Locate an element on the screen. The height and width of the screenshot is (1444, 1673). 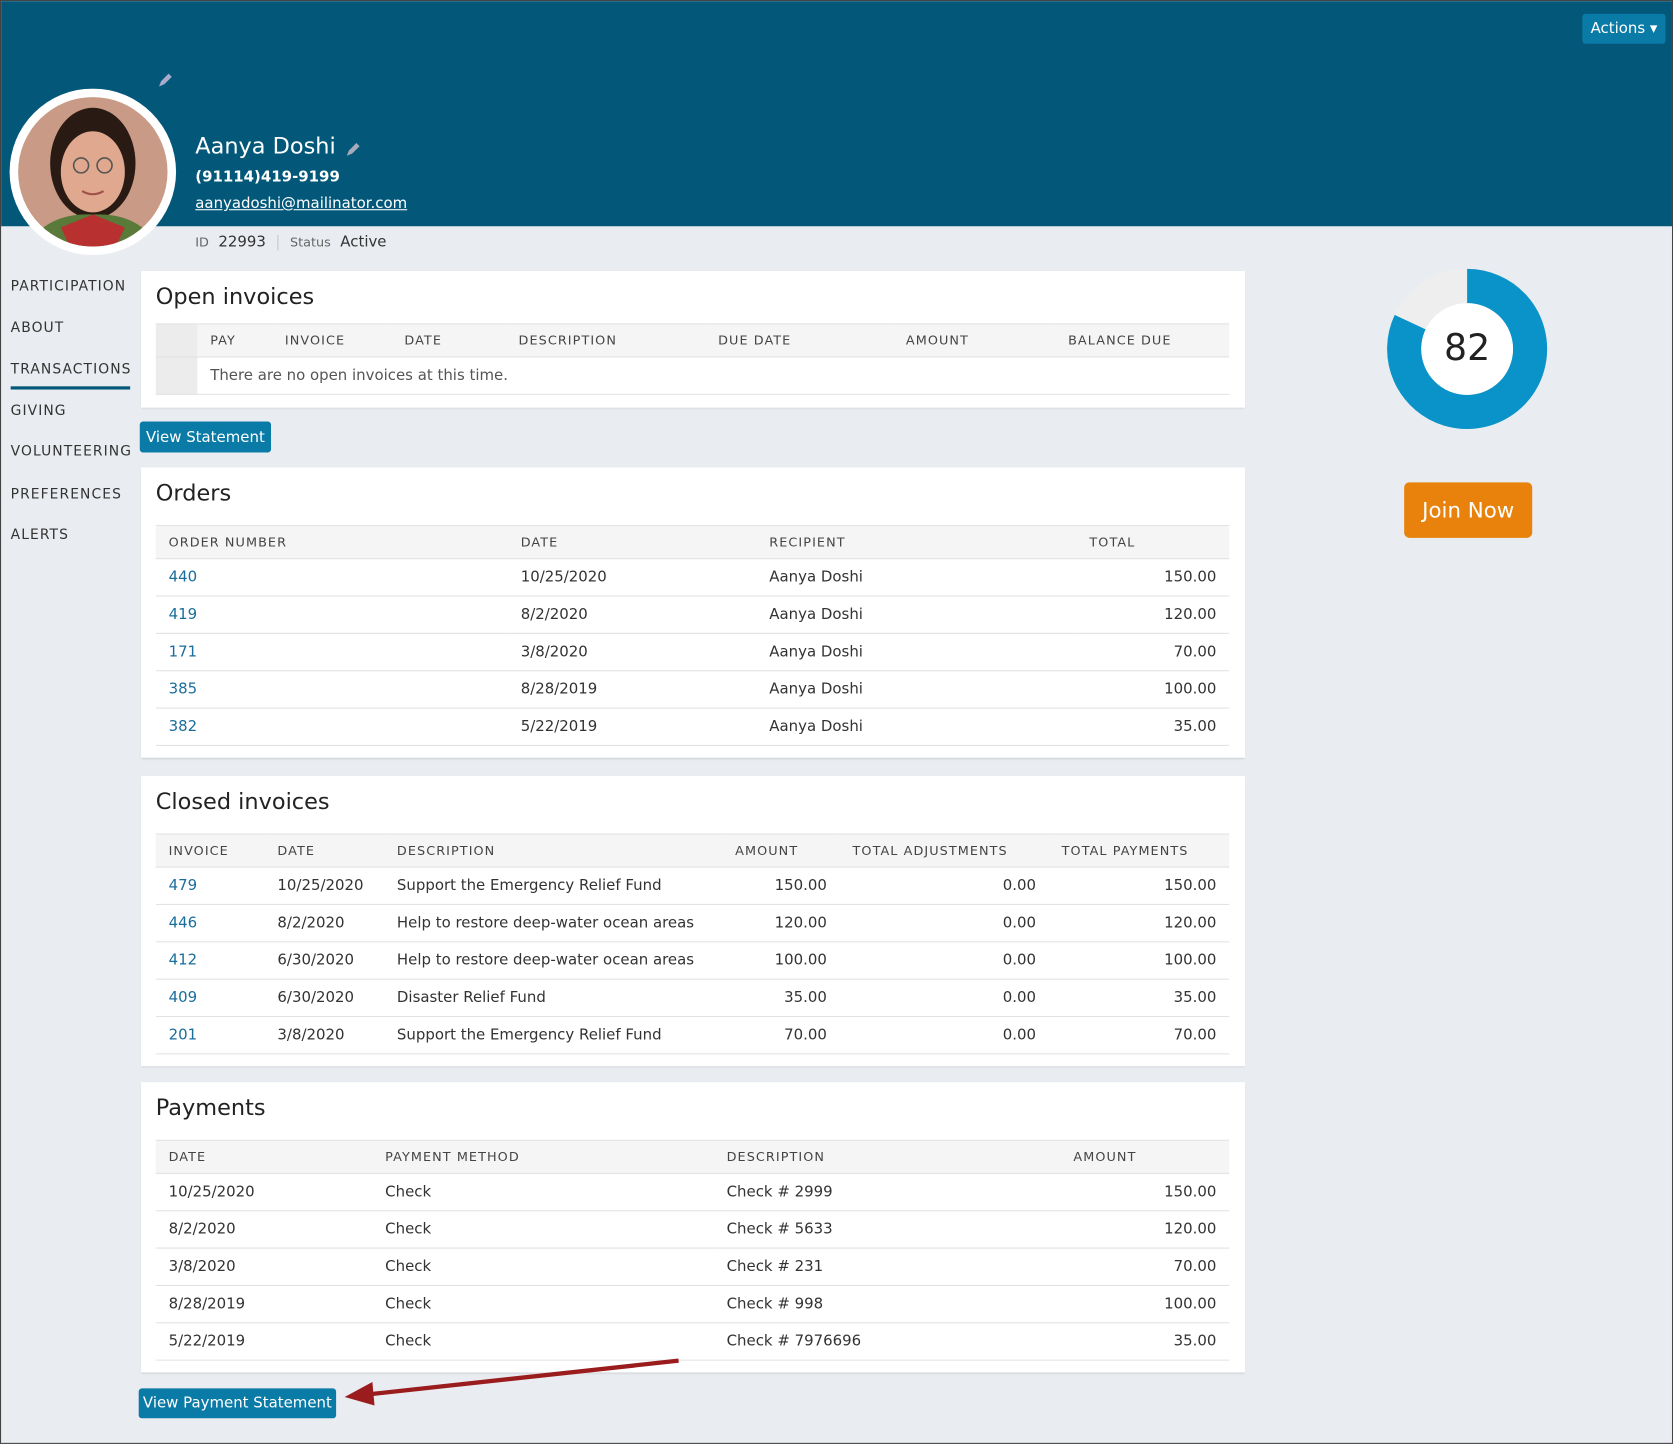
table-row: 5/22/2019 Check Check # 7976696 35.00 is located at coordinates (692, 1341).